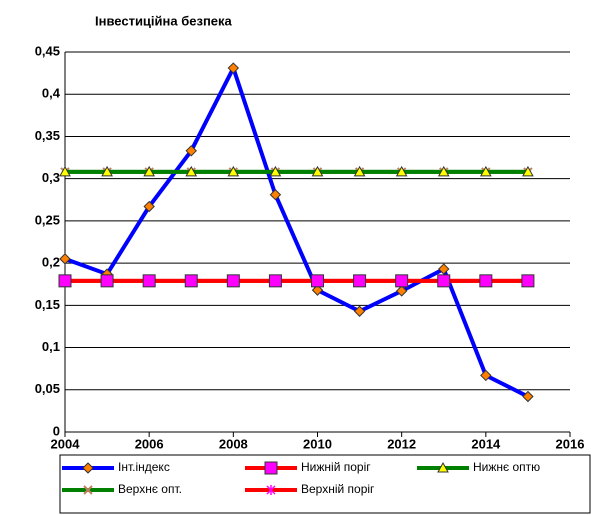  What do you see at coordinates (56, 430) in the screenshot?
I see `y-tick-label: 0` at bounding box center [56, 430].